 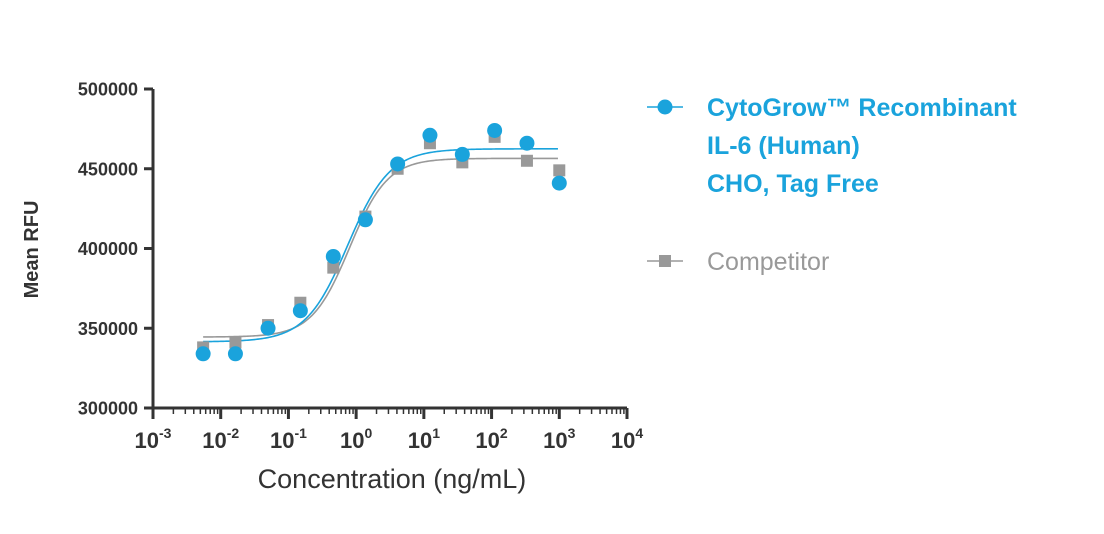 What do you see at coordinates (108, 90) in the screenshot?
I see `y-tick-label: 500000` at bounding box center [108, 90].